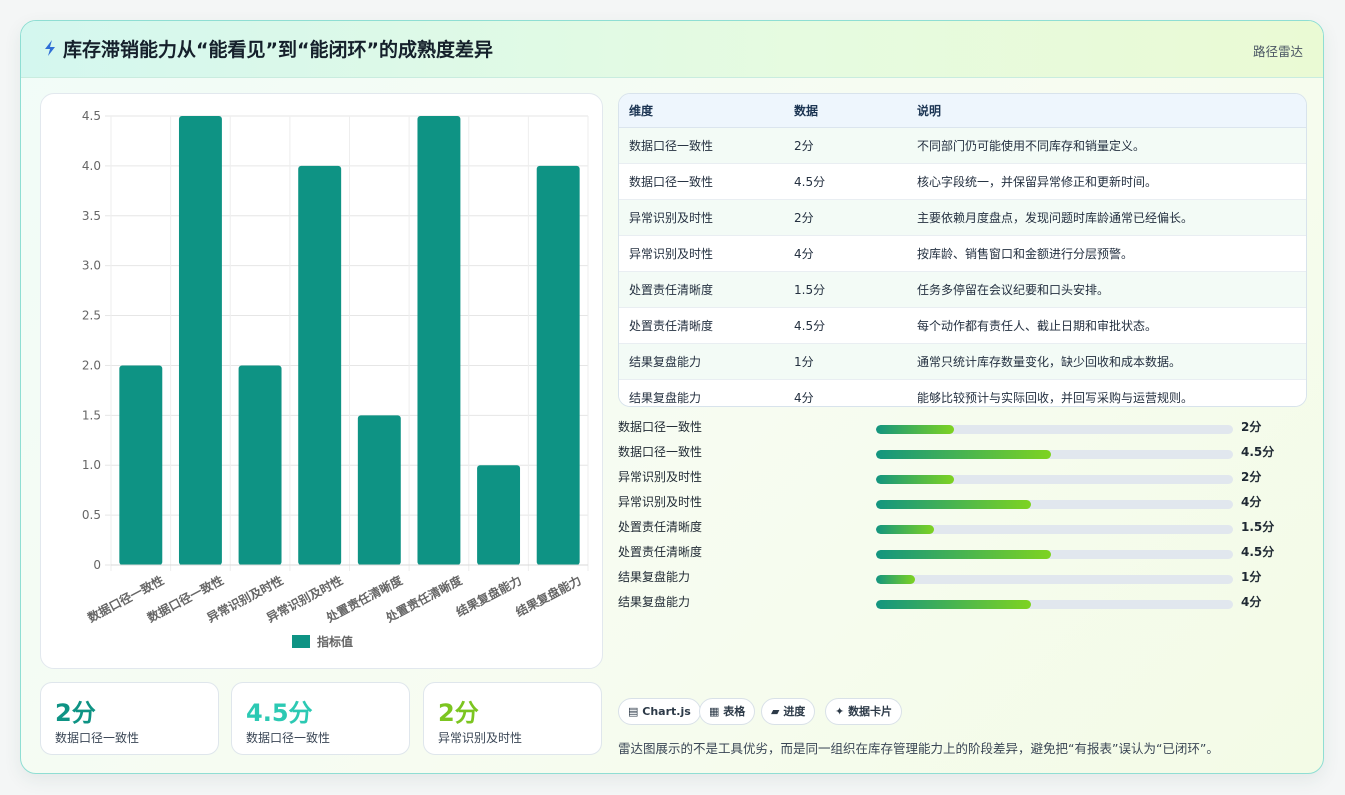 Image resolution: width=1345 pixels, height=795 pixels. Describe the element at coordinates (1106, 289) in the screenshot. I see `cell-description: 任务多停留在会议纪要和口头安排。` at that location.